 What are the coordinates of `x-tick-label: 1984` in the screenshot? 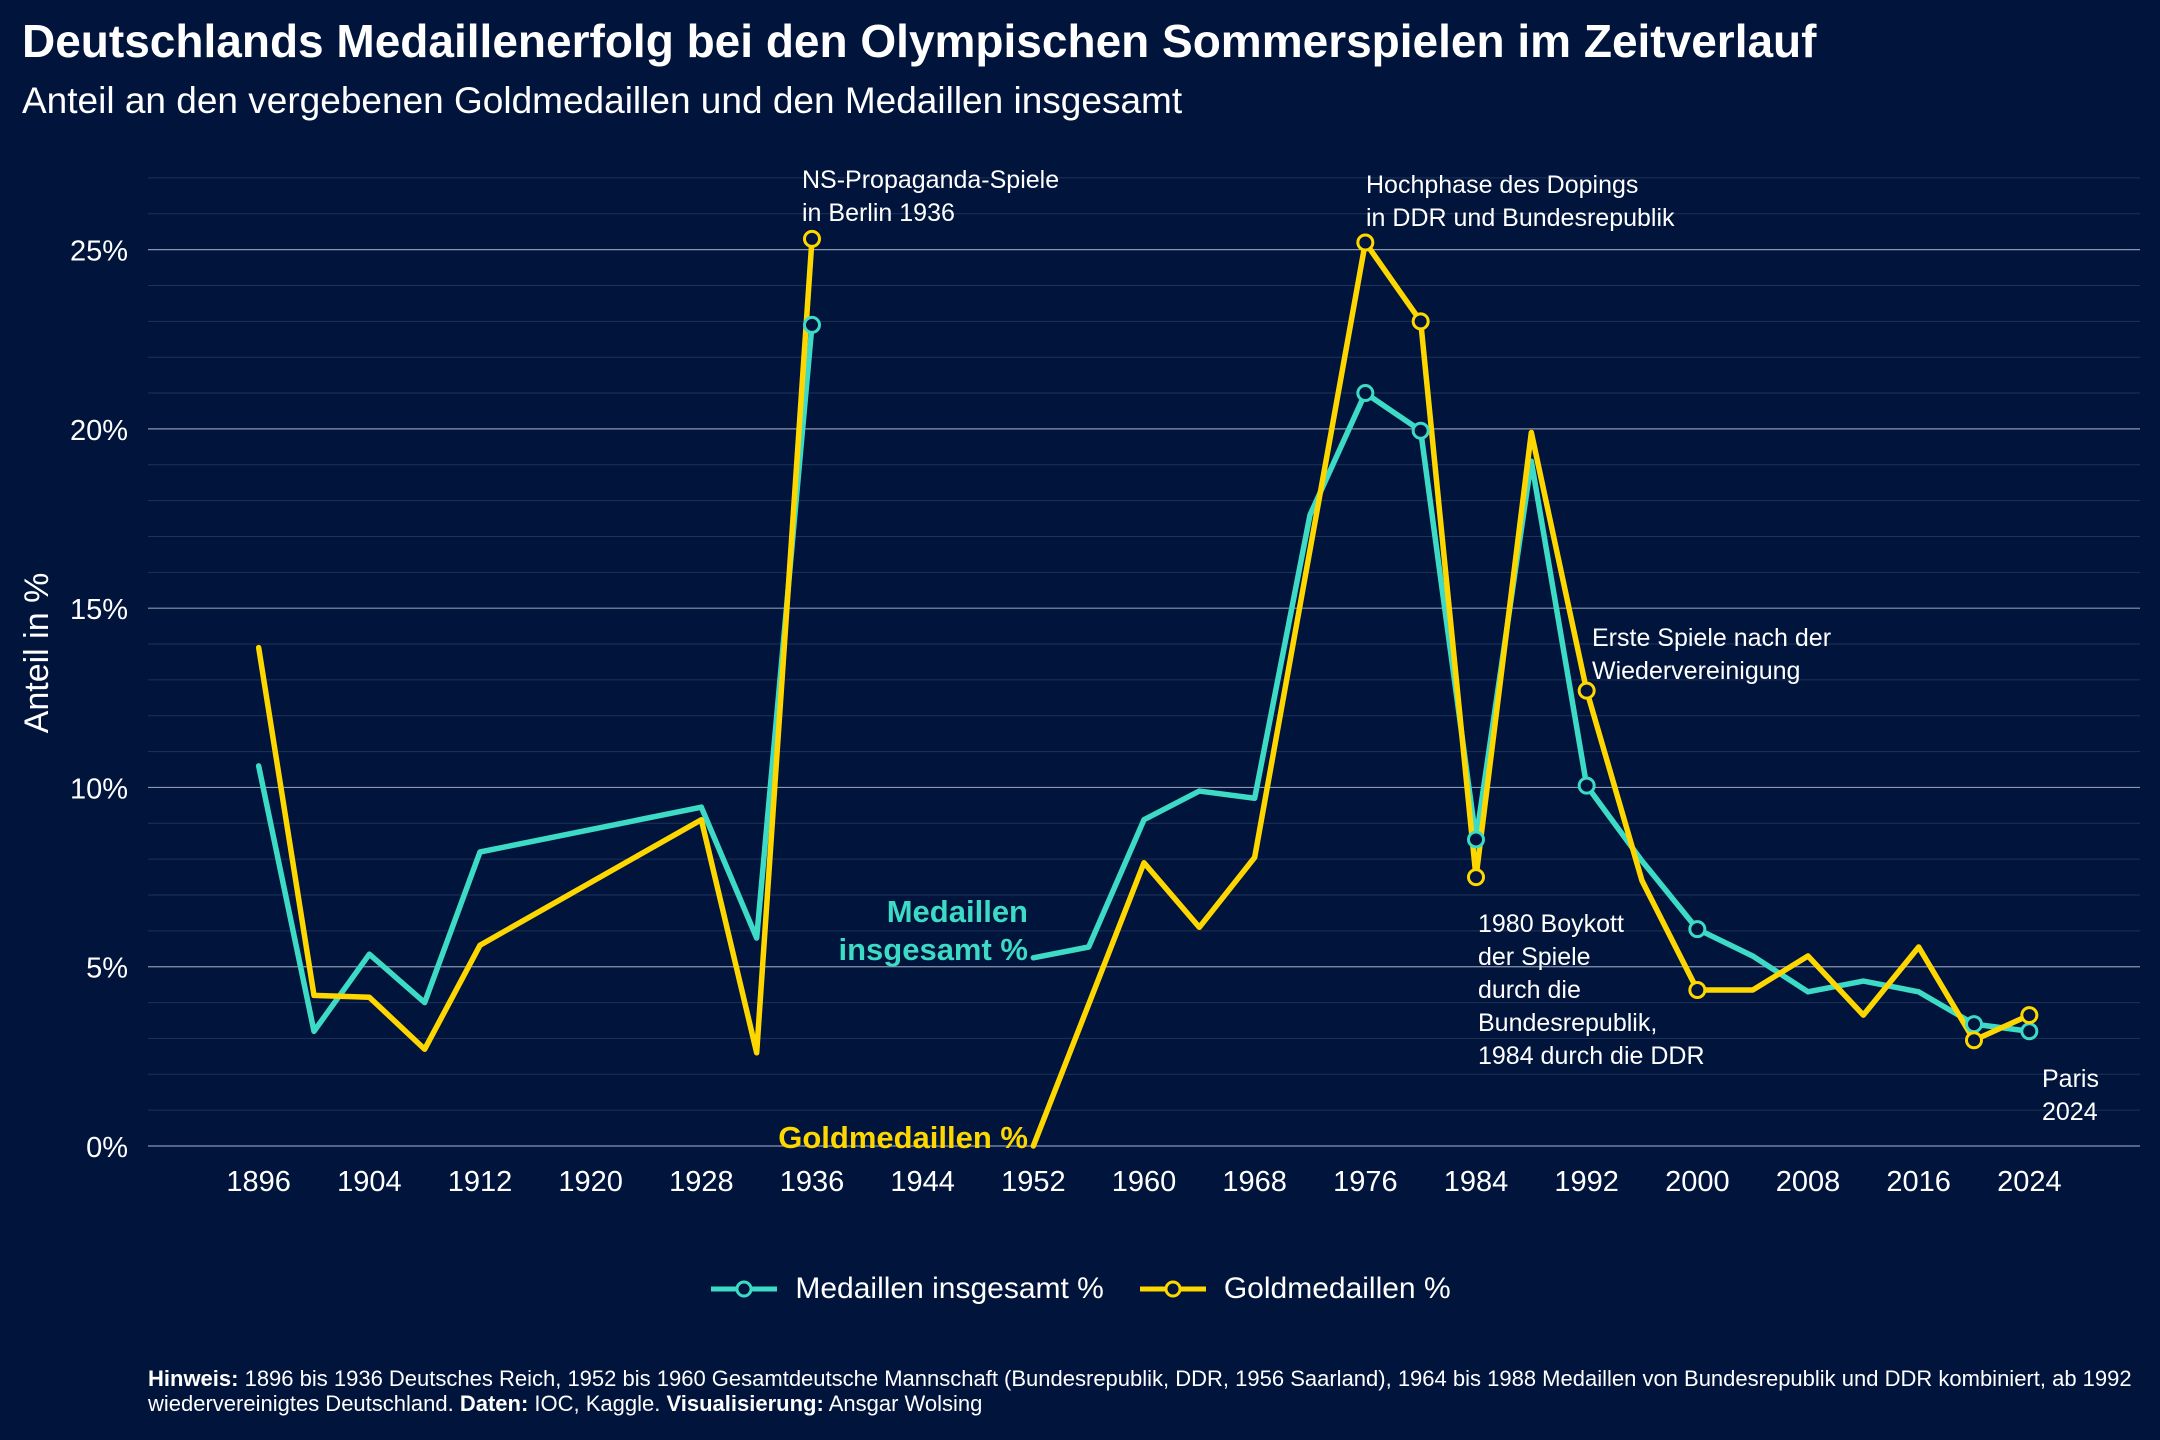 It's located at (1476, 1182).